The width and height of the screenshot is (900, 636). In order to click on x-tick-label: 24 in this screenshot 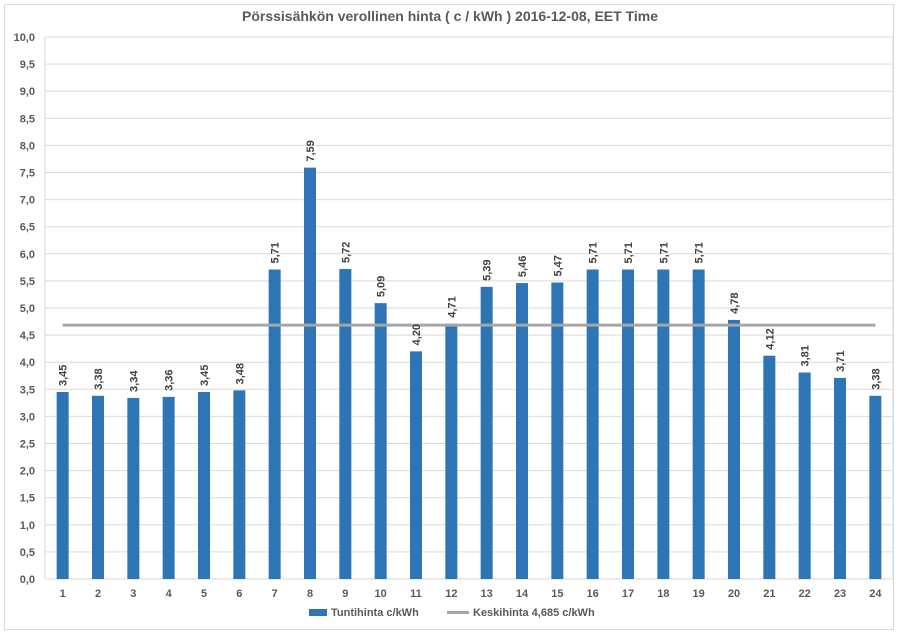, I will do `click(875, 594)`.